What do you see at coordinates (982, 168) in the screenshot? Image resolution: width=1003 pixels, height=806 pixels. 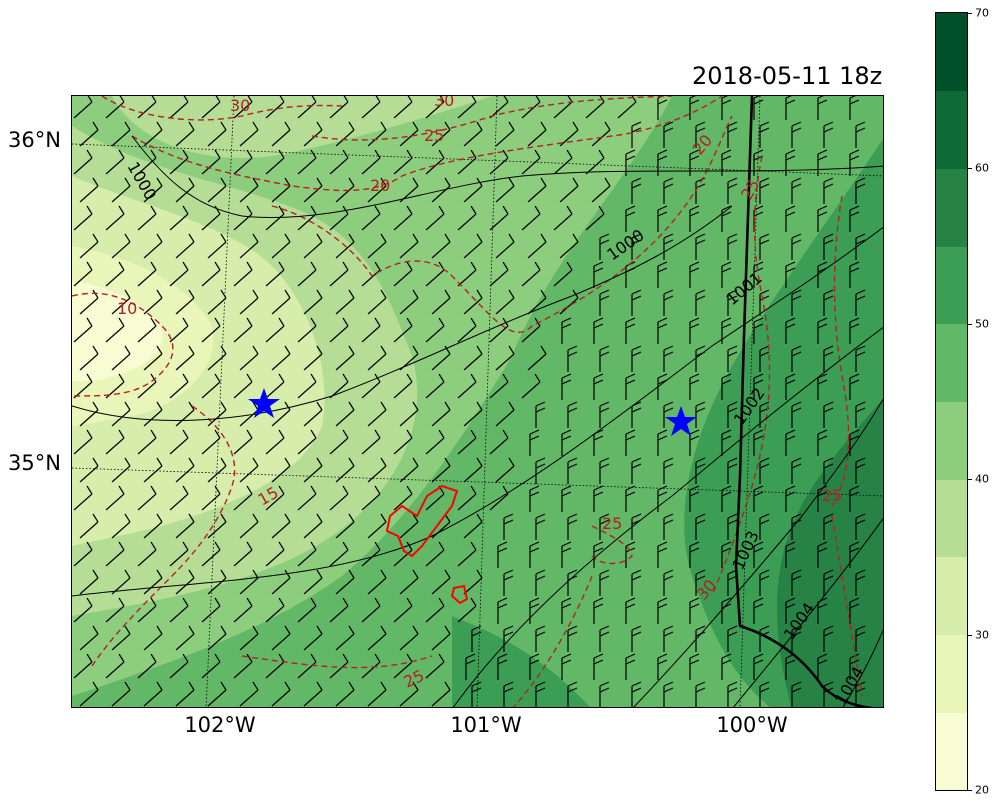 I see `colorbar-tick-label: 60` at bounding box center [982, 168].